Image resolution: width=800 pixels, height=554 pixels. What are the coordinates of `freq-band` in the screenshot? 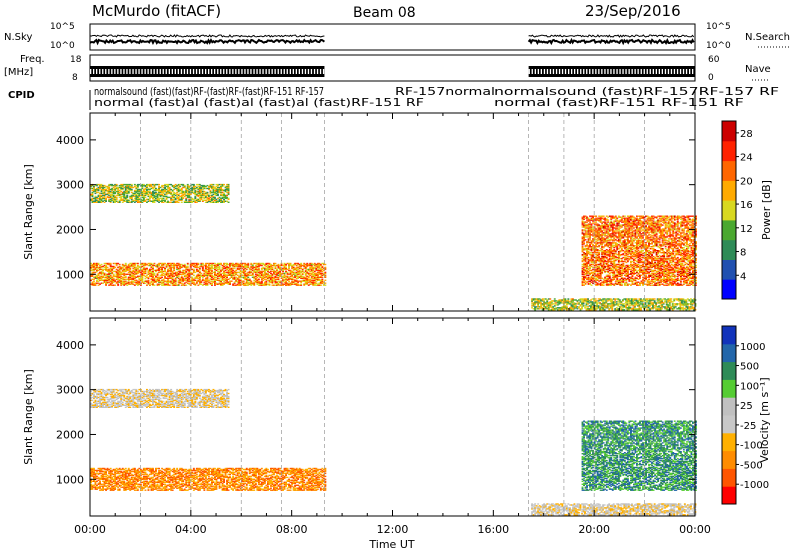 It's located at (207, 71).